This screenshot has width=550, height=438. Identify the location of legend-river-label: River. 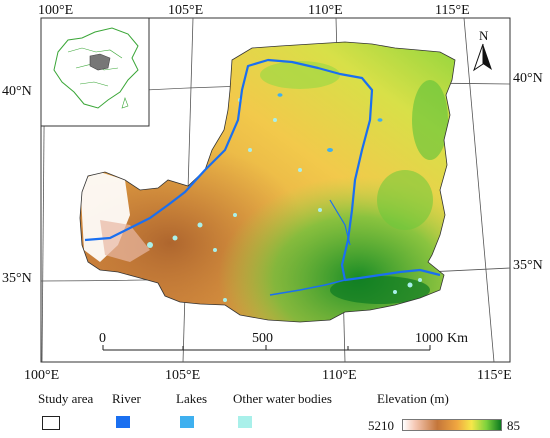
(126, 398).